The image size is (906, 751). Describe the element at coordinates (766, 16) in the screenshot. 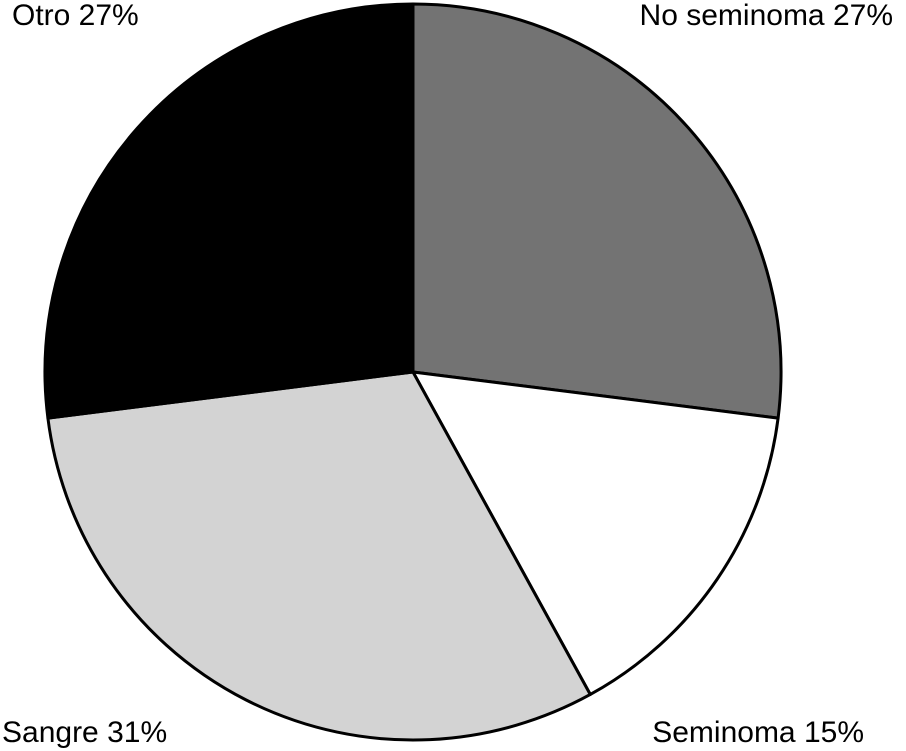

I see `slice-label-no-seminoma: No seminoma 27%` at that location.